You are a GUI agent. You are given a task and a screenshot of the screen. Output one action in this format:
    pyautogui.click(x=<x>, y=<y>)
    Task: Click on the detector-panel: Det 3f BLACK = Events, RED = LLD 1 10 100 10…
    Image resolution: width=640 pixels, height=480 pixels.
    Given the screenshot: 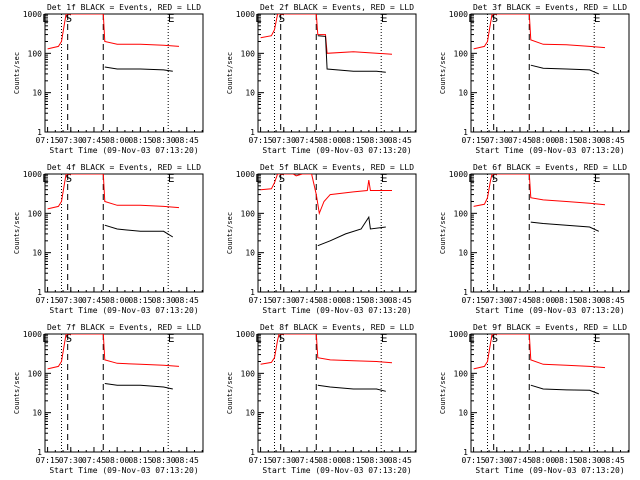 What is the action you would take?
    pyautogui.click(x=534, y=79)
    